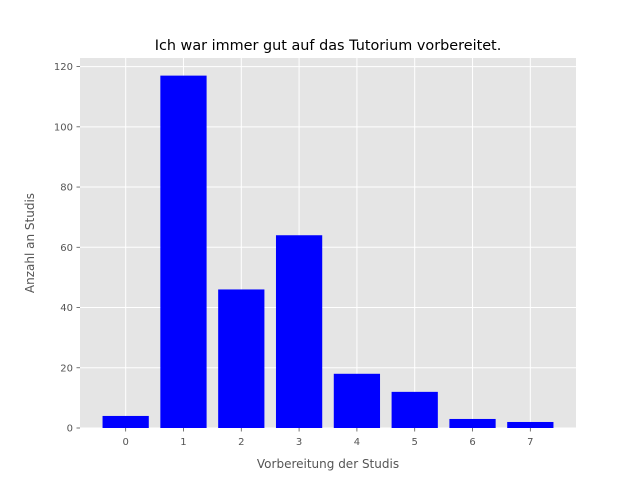 The height and width of the screenshot is (480, 640). What do you see at coordinates (125, 442) in the screenshot?
I see `x-tick-label: 0` at bounding box center [125, 442].